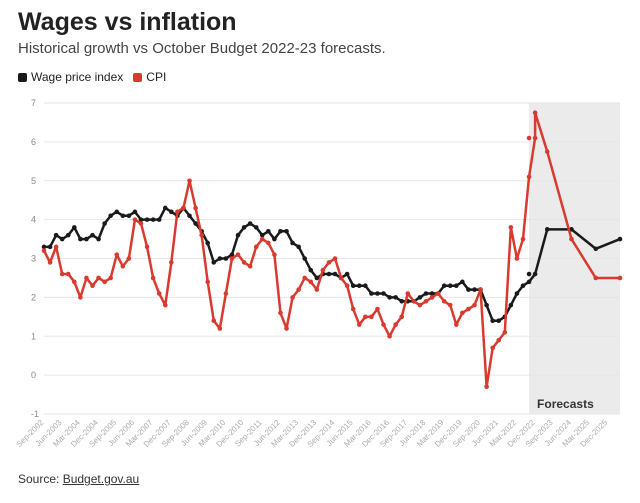 Image resolution: width=640 pixels, height=503 pixels. What do you see at coordinates (127, 22) in the screenshot?
I see `chart-title: Wages vs inflation` at bounding box center [127, 22].